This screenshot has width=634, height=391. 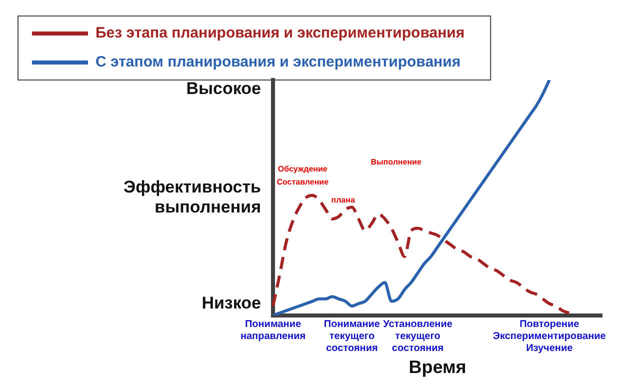 What do you see at coordinates (280, 33) in the screenshot?
I see `legend-label: Без этапа планирования и экспериментирования` at bounding box center [280, 33].